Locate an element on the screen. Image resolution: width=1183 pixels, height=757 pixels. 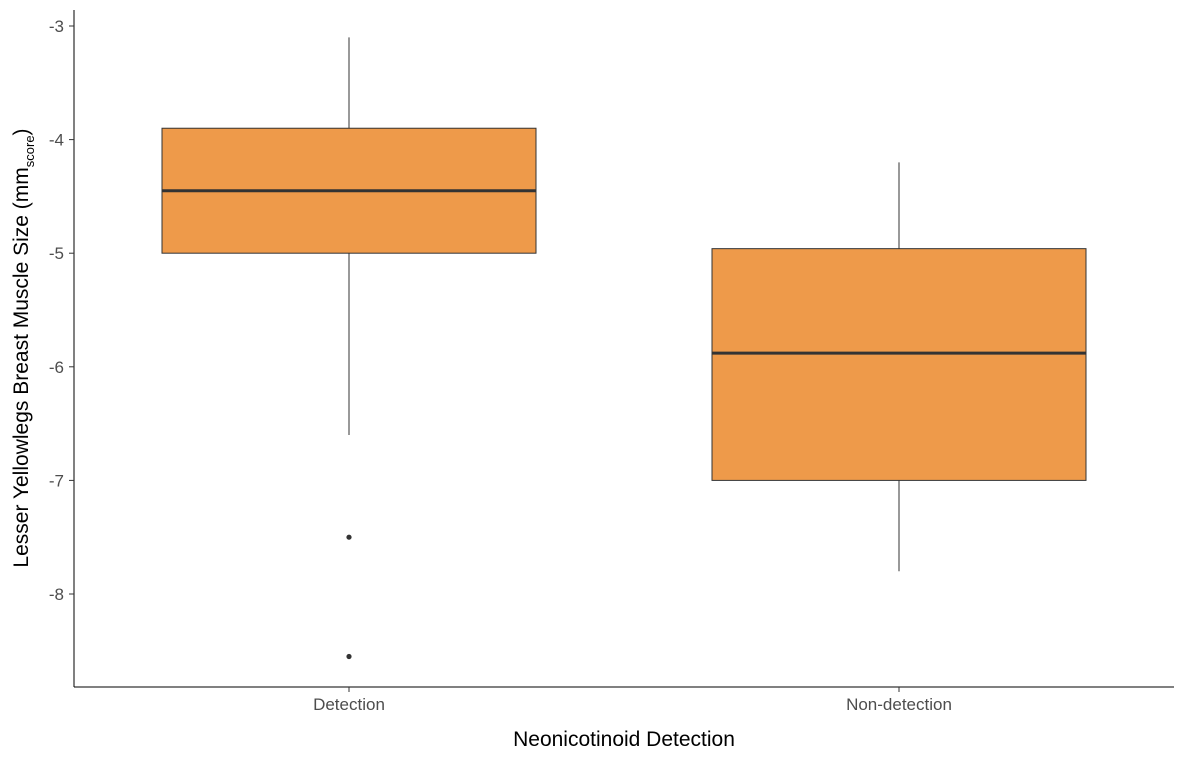
y-tick-label: -4 is located at coordinates (56, 140).